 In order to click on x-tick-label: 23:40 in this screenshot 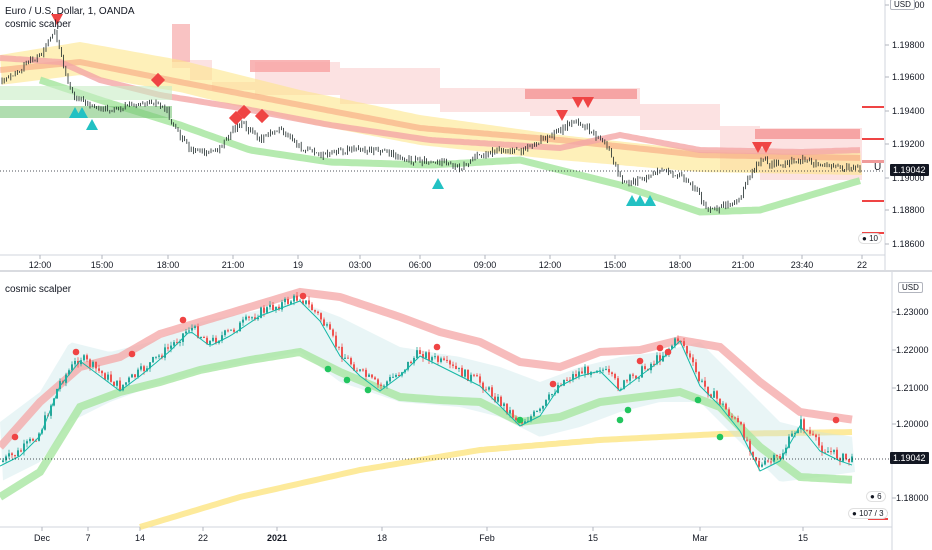, I will do `click(802, 265)`.